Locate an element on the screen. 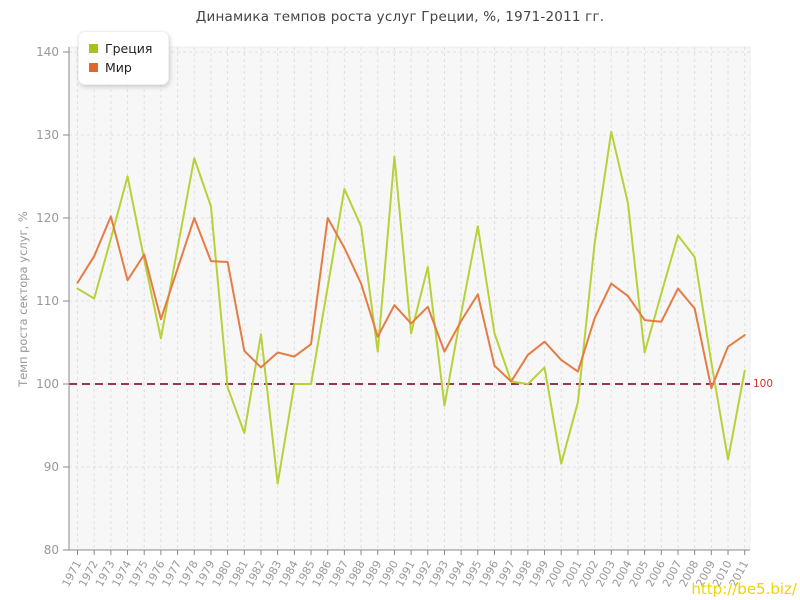  legend-label-world: Мир is located at coordinates (118, 67).